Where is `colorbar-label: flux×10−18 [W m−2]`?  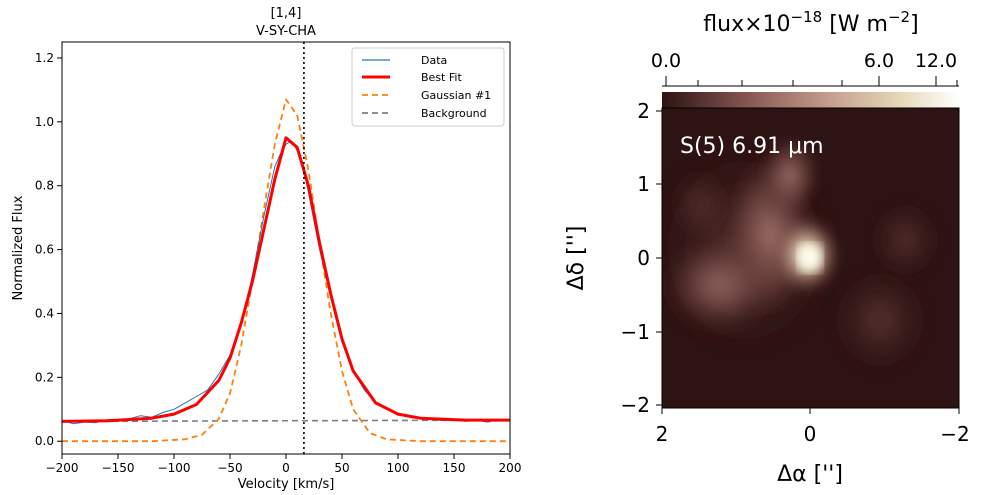 colorbar-label: flux×10−18 [W m−2] is located at coordinates (810, 22).